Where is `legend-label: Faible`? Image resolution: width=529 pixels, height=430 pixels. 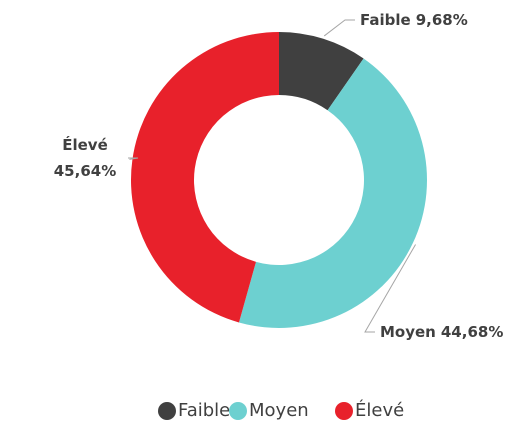
legend-label: Faible is located at coordinates (204, 410).